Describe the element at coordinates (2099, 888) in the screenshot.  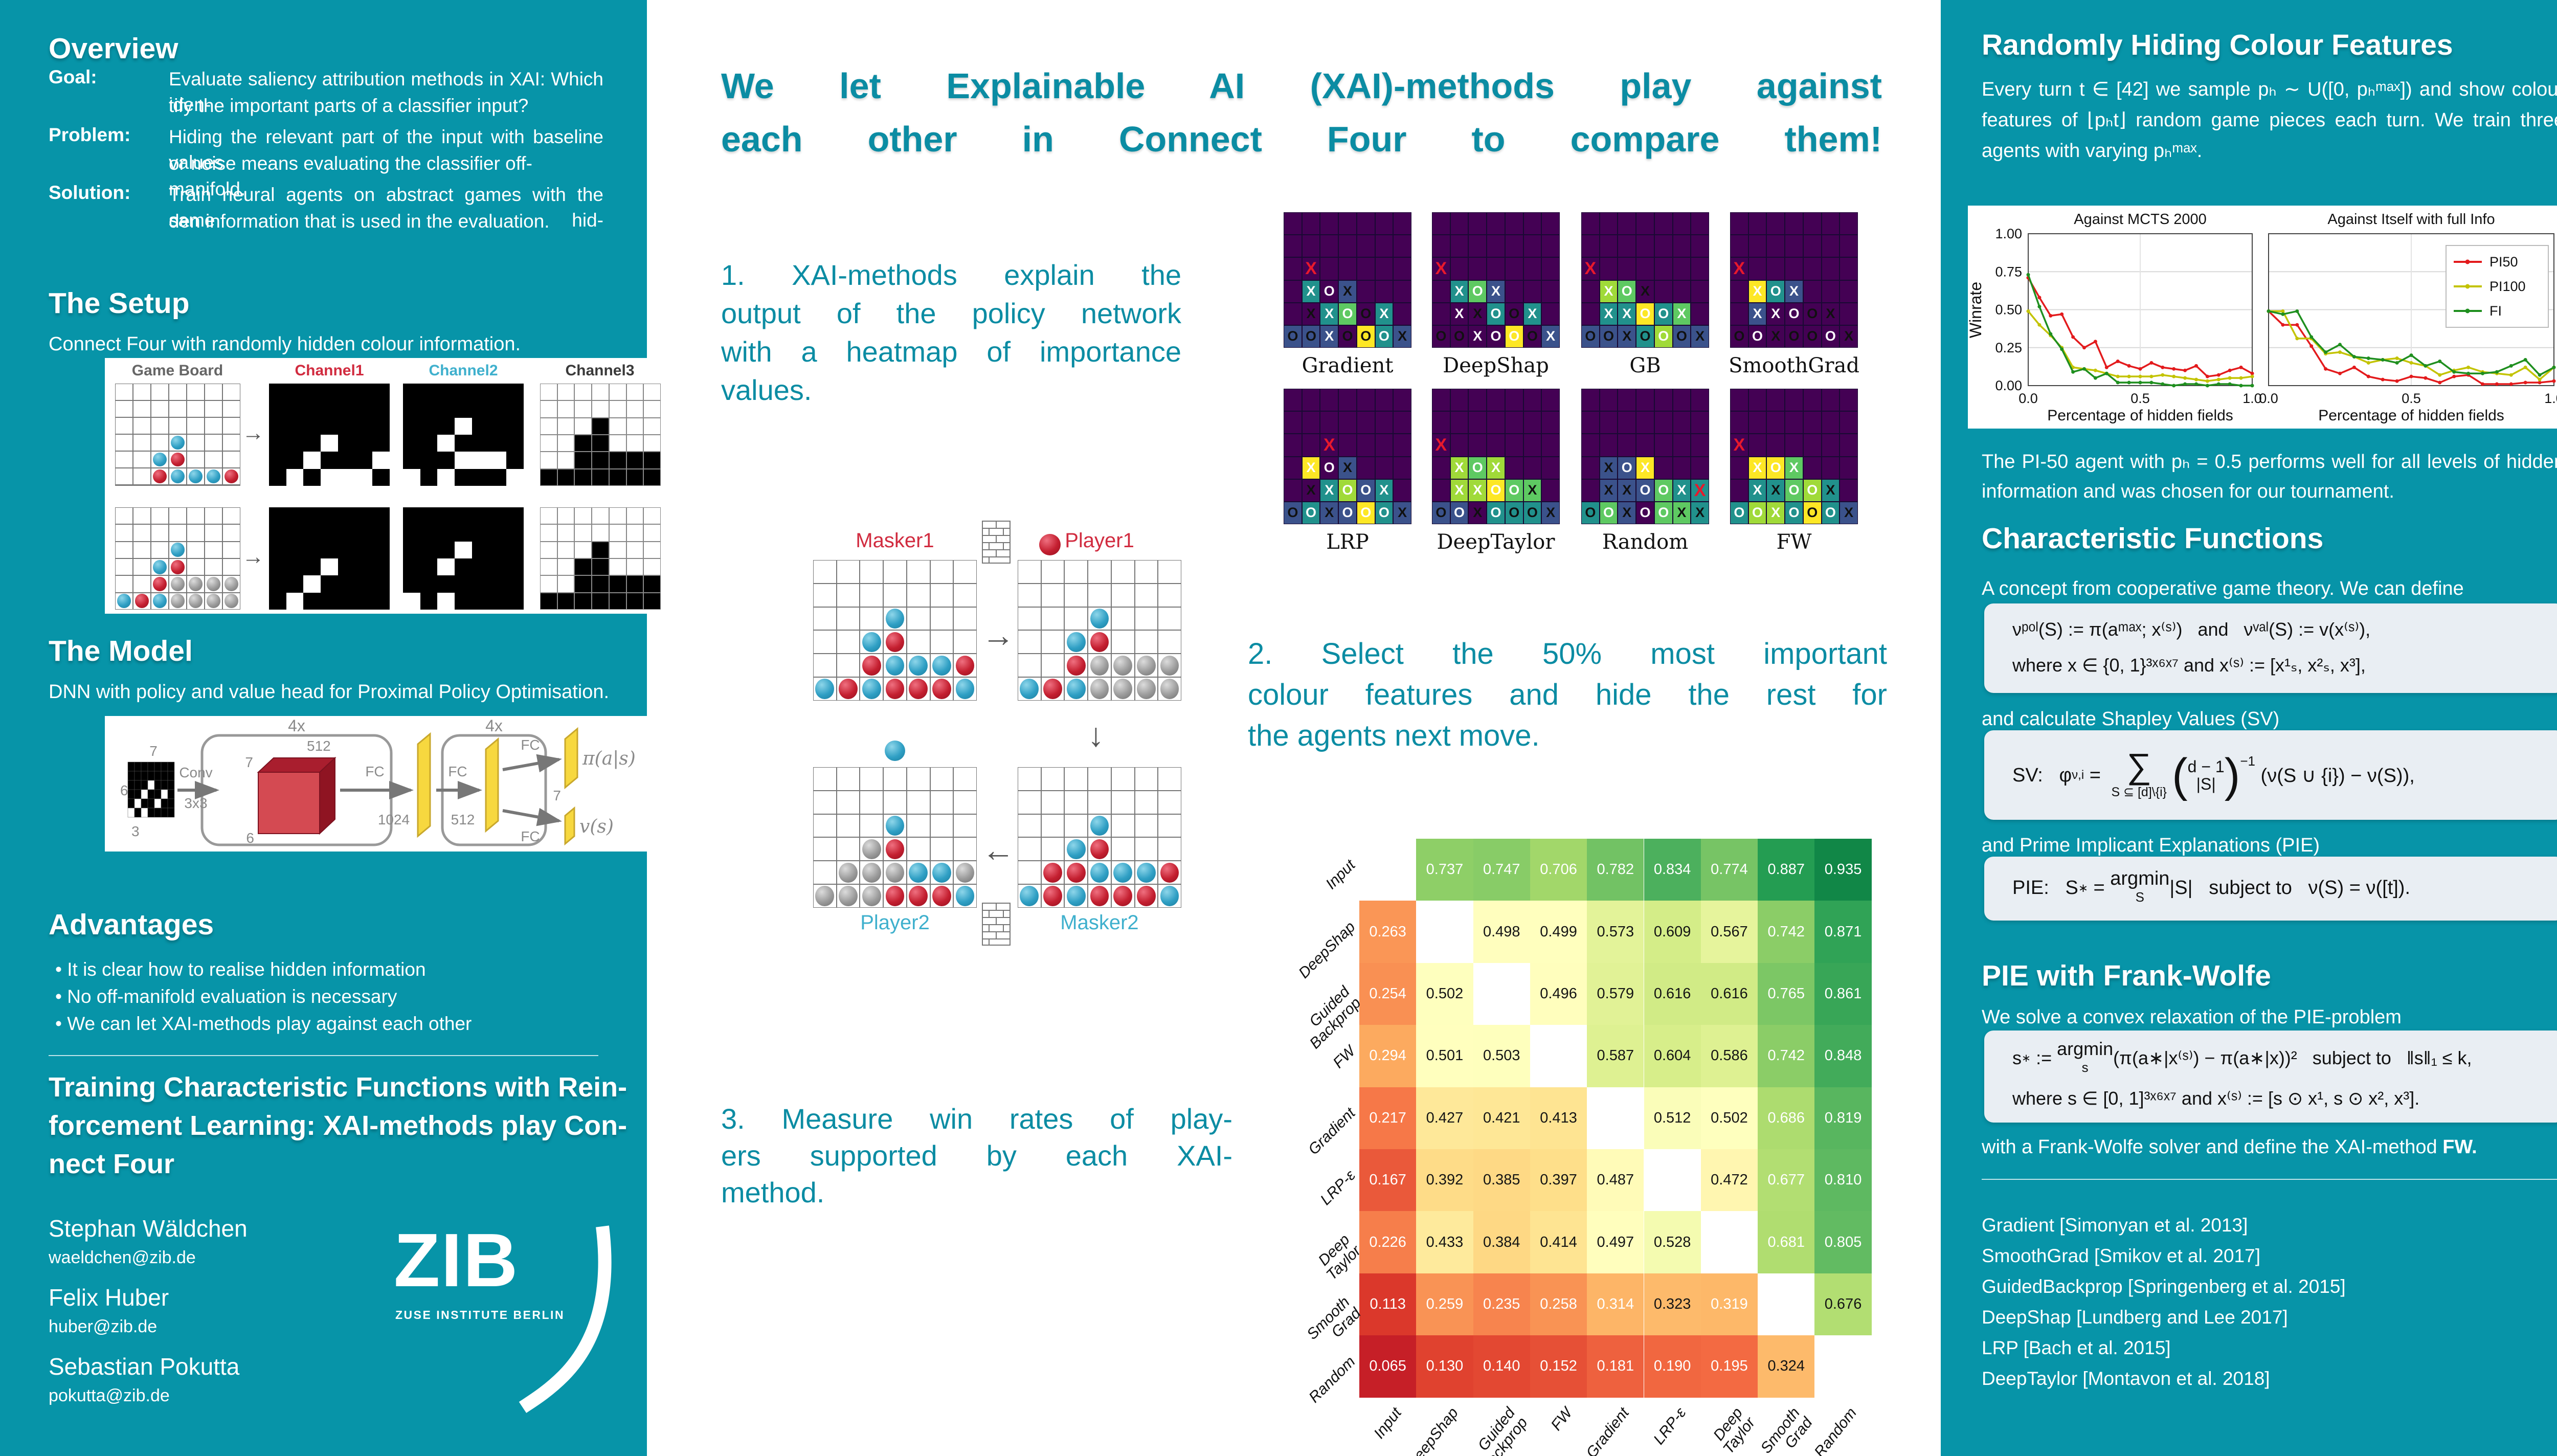
I see `pie-eq: =` at that location.